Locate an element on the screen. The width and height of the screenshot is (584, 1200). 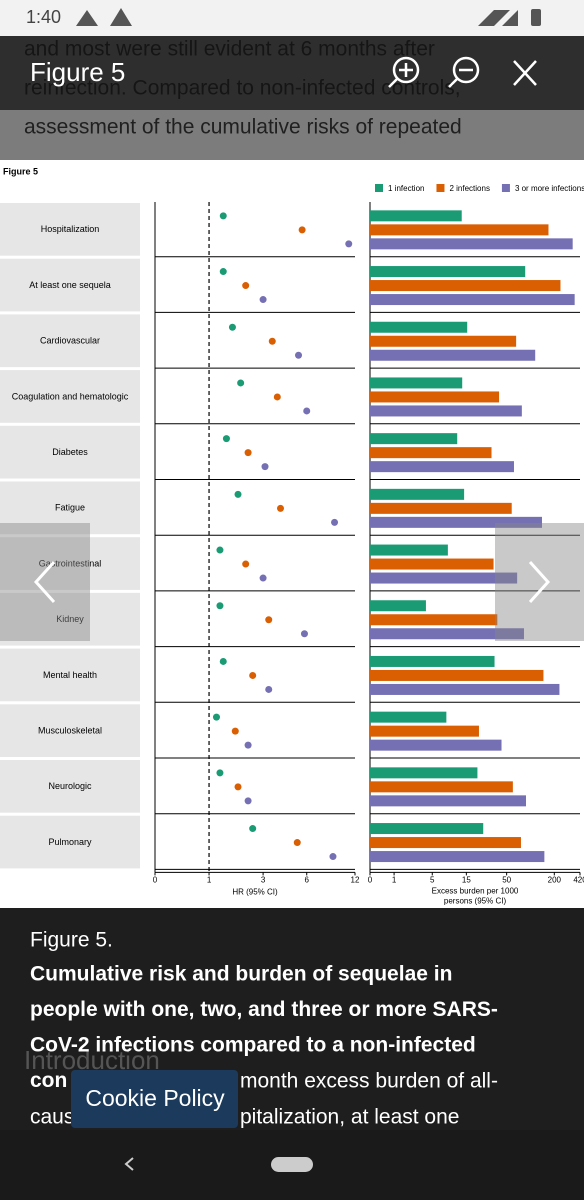
next-arrow is located at coordinates (539, 582).